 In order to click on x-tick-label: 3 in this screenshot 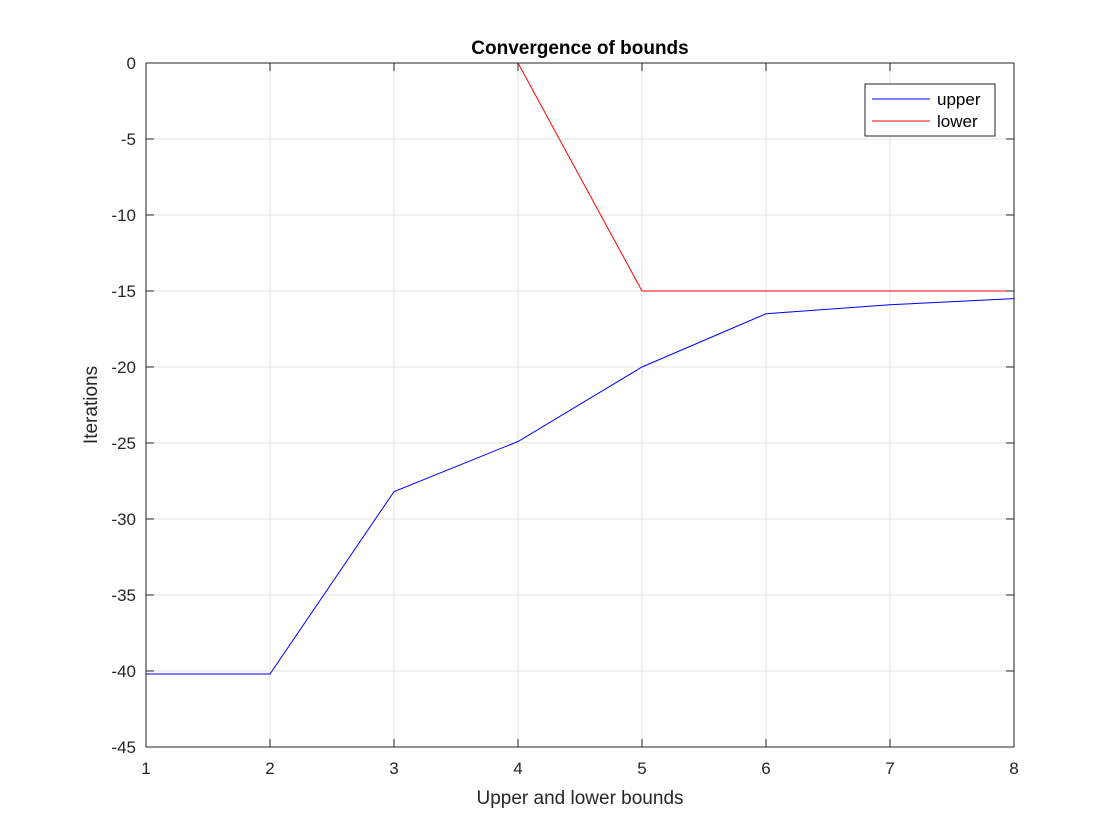, I will do `click(393, 768)`.